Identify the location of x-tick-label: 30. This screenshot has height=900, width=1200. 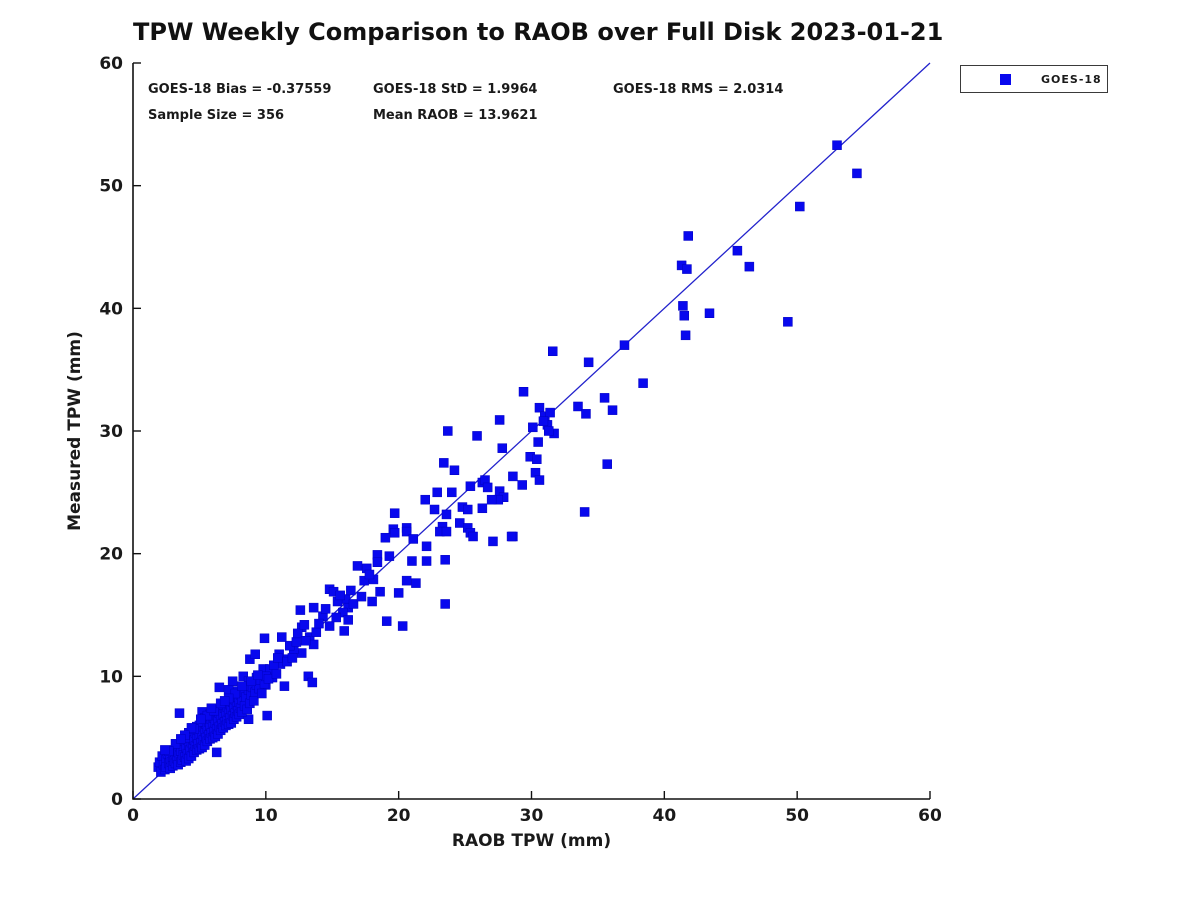
(532, 816).